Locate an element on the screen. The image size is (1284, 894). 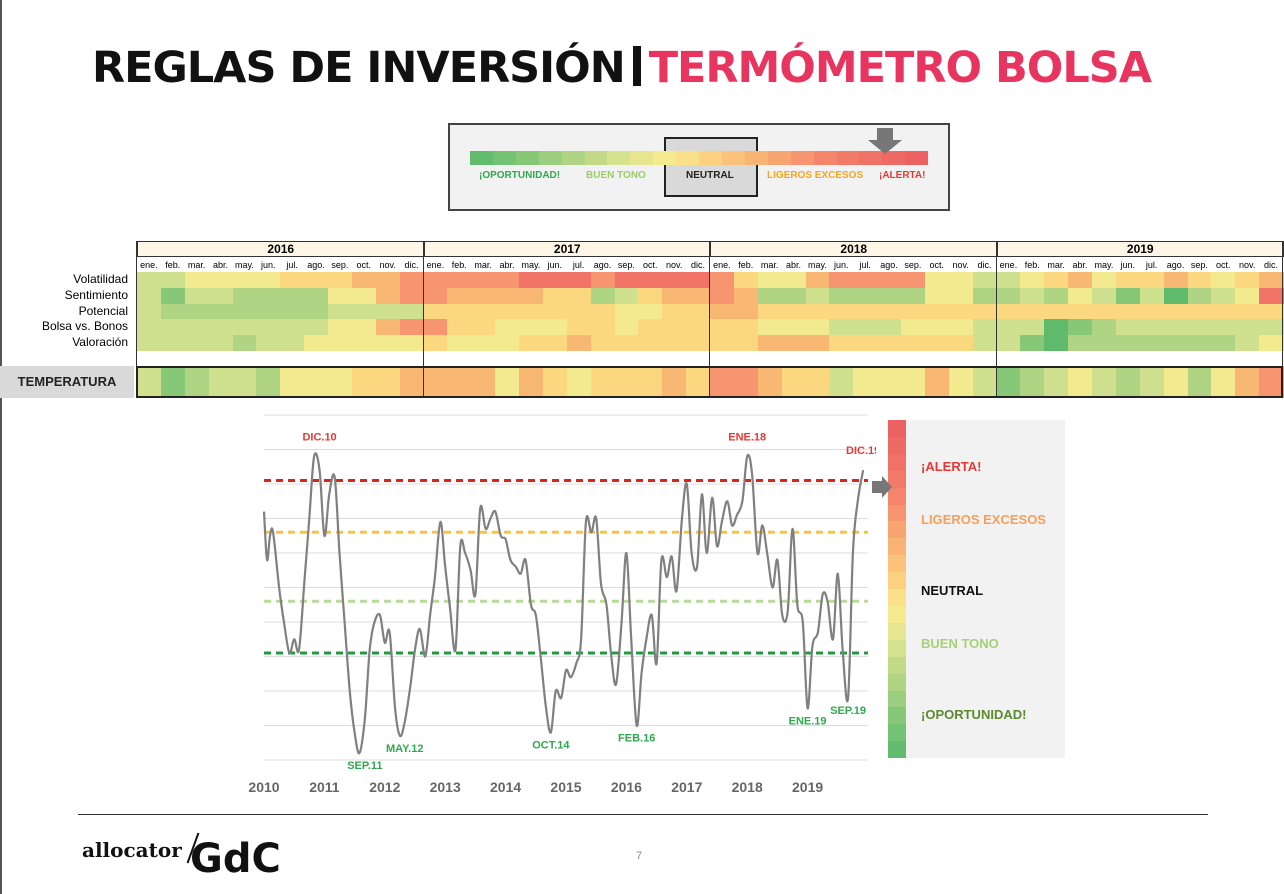
heatmap-row-label: Sentimiento is located at coordinates (96, 294).